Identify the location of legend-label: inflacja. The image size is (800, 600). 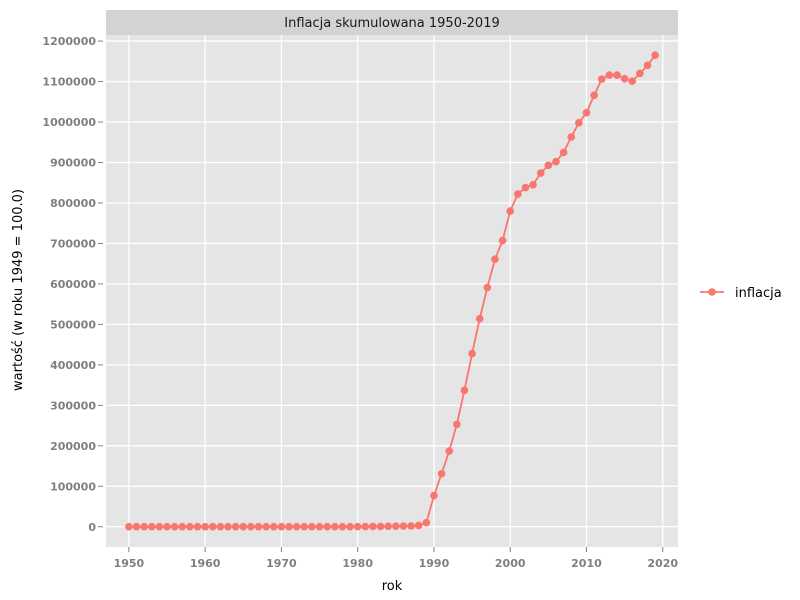
(758, 293).